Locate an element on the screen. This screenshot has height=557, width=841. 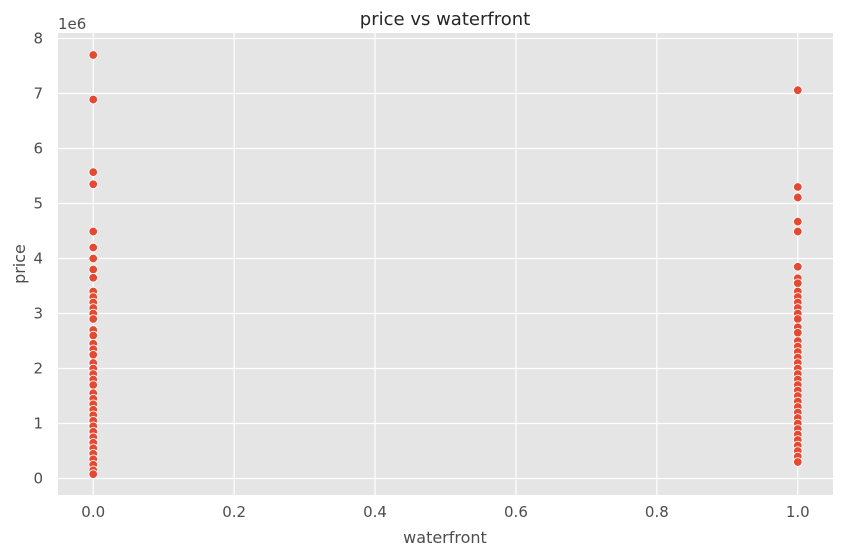
y-tick-label: 3 is located at coordinates (38, 314).